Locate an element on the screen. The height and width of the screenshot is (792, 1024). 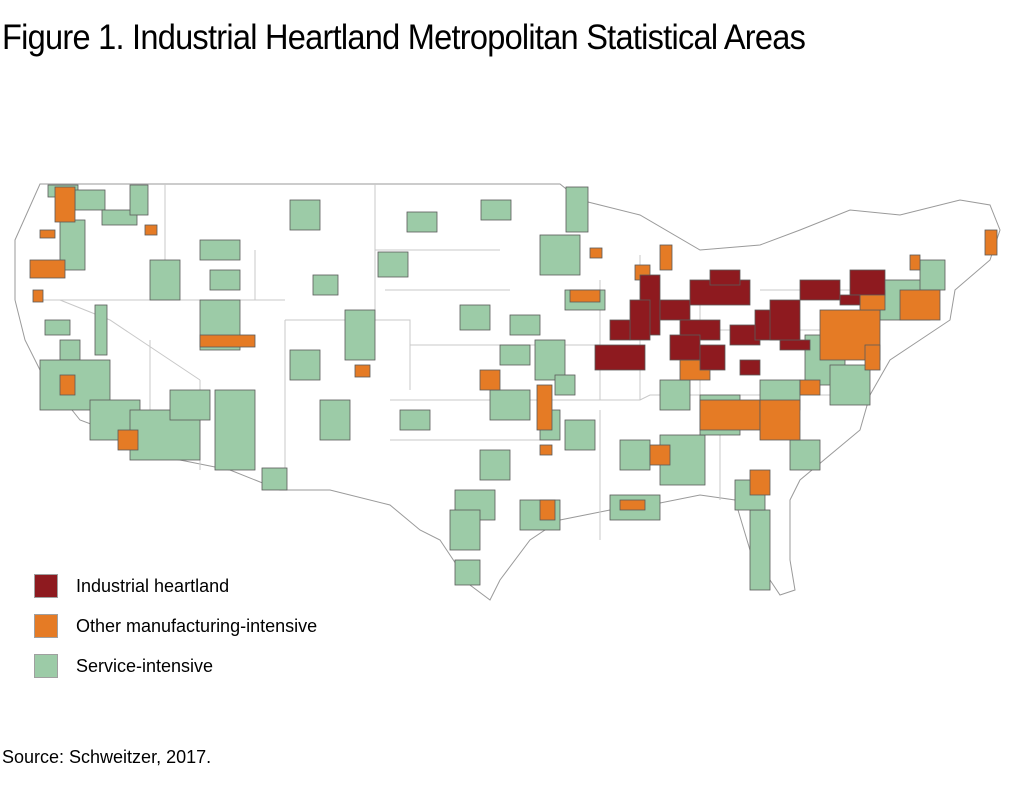
legend-item-industrial-heartland: Industrial heartland is located at coordinates (175, 586).